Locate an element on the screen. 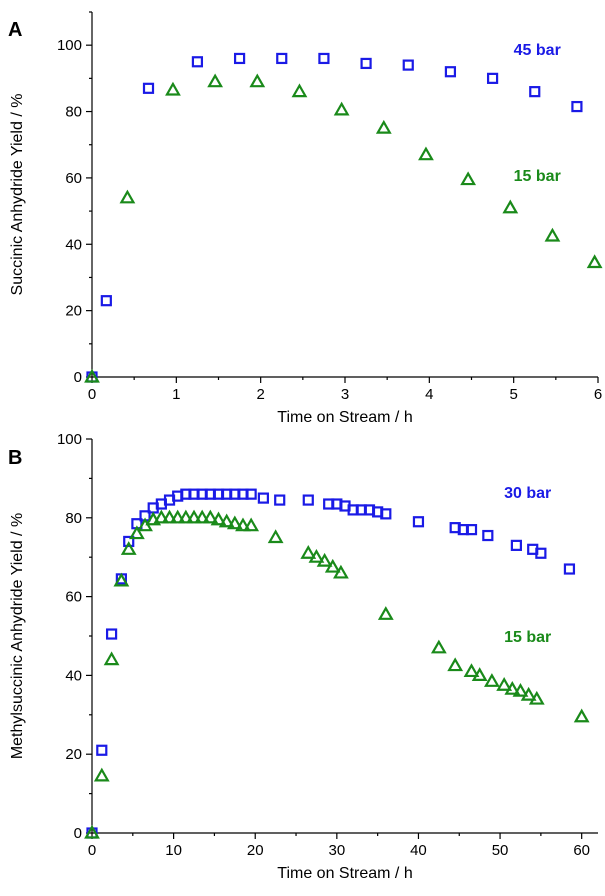 This screenshot has width=605, height=896. x-tick-label: 20 is located at coordinates (255, 850).